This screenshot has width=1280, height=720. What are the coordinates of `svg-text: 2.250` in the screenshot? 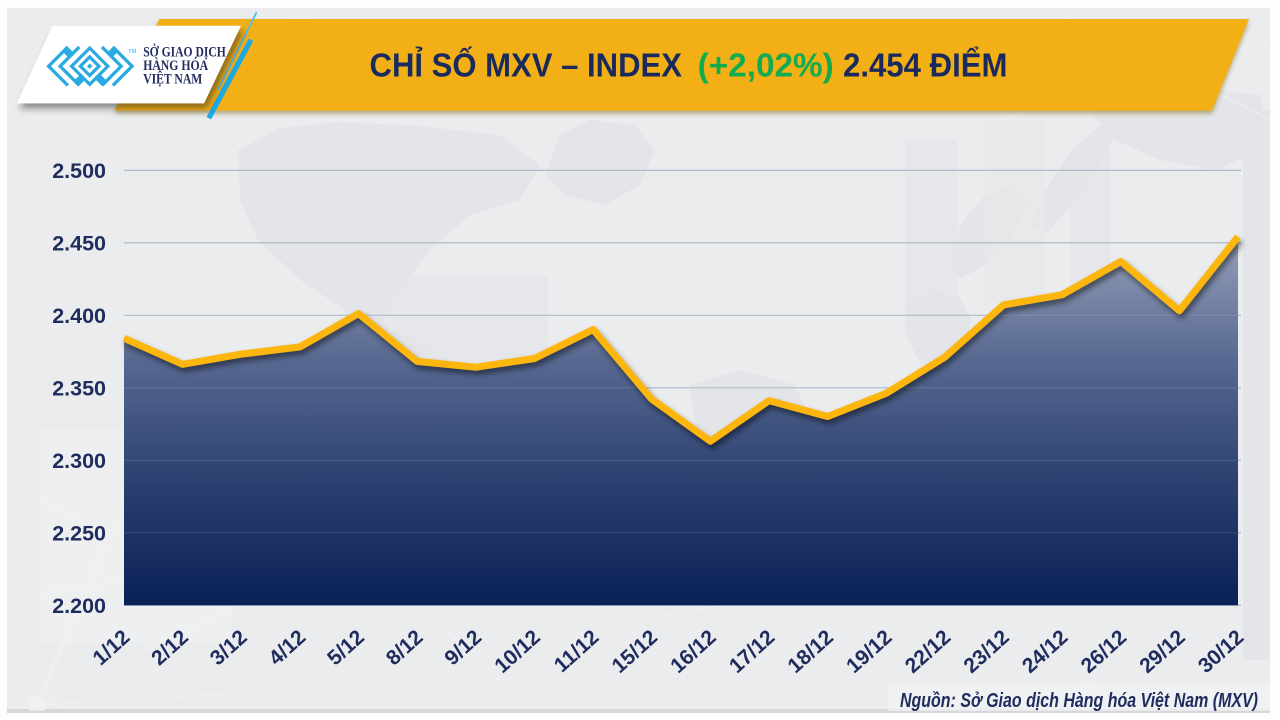 It's located at (79, 533).